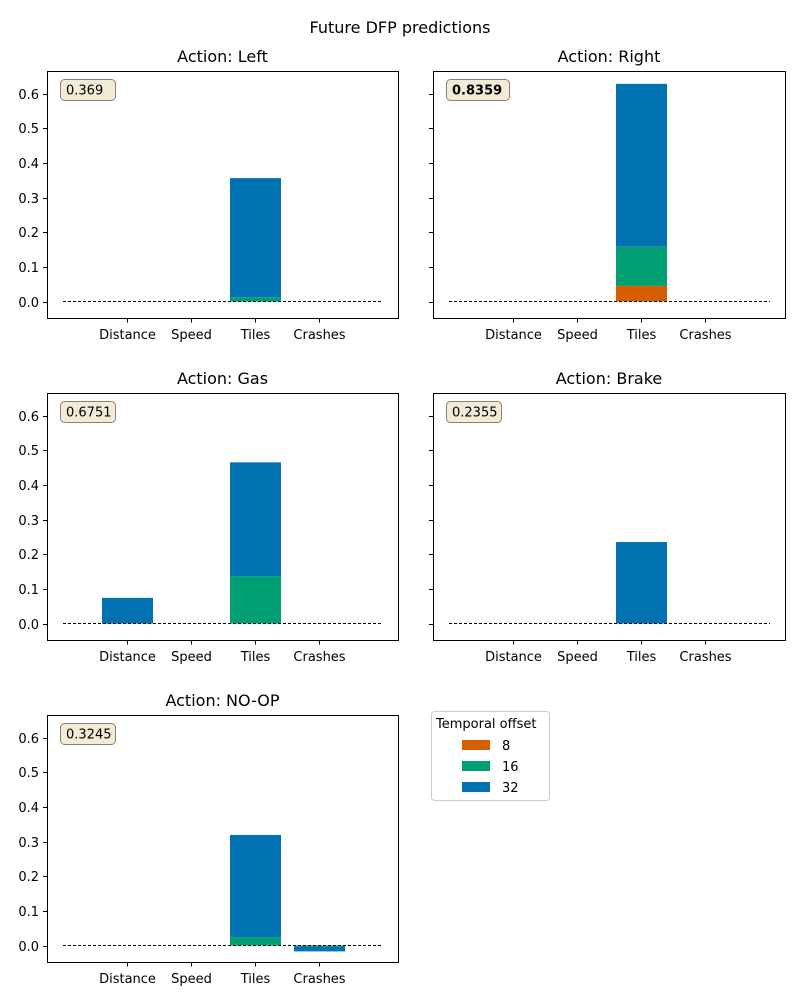  What do you see at coordinates (222, 378) in the screenshot?
I see `panel-title: Action: Gas` at bounding box center [222, 378].